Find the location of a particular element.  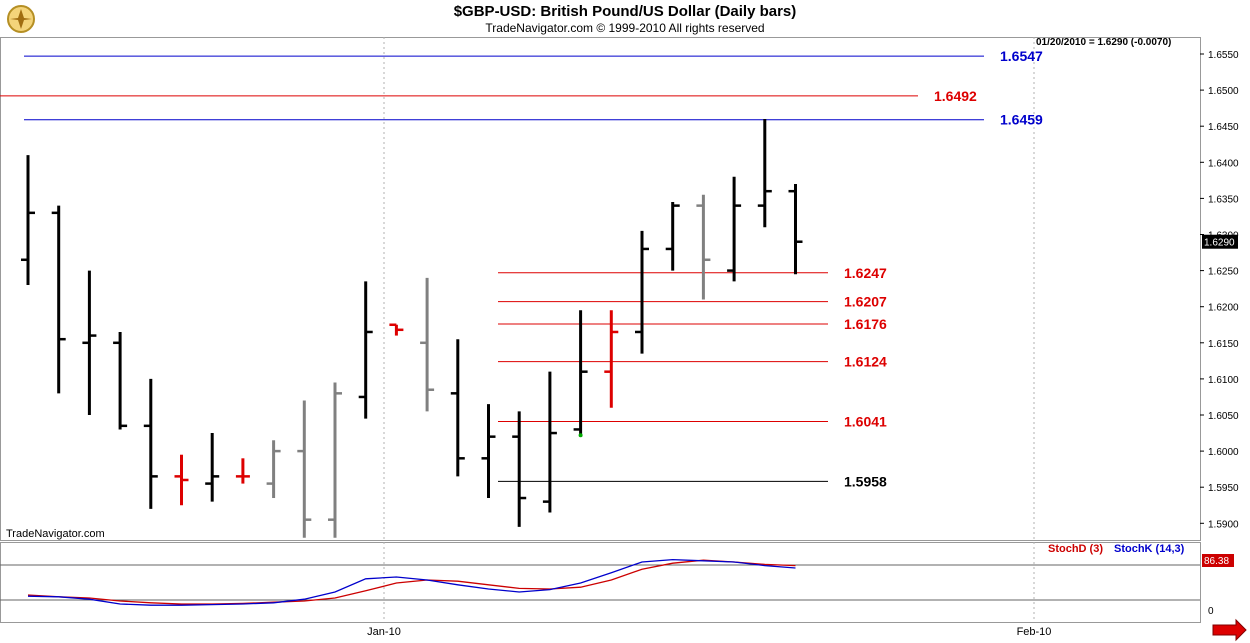

level-label: 1.5958 is located at coordinates (865, 481).